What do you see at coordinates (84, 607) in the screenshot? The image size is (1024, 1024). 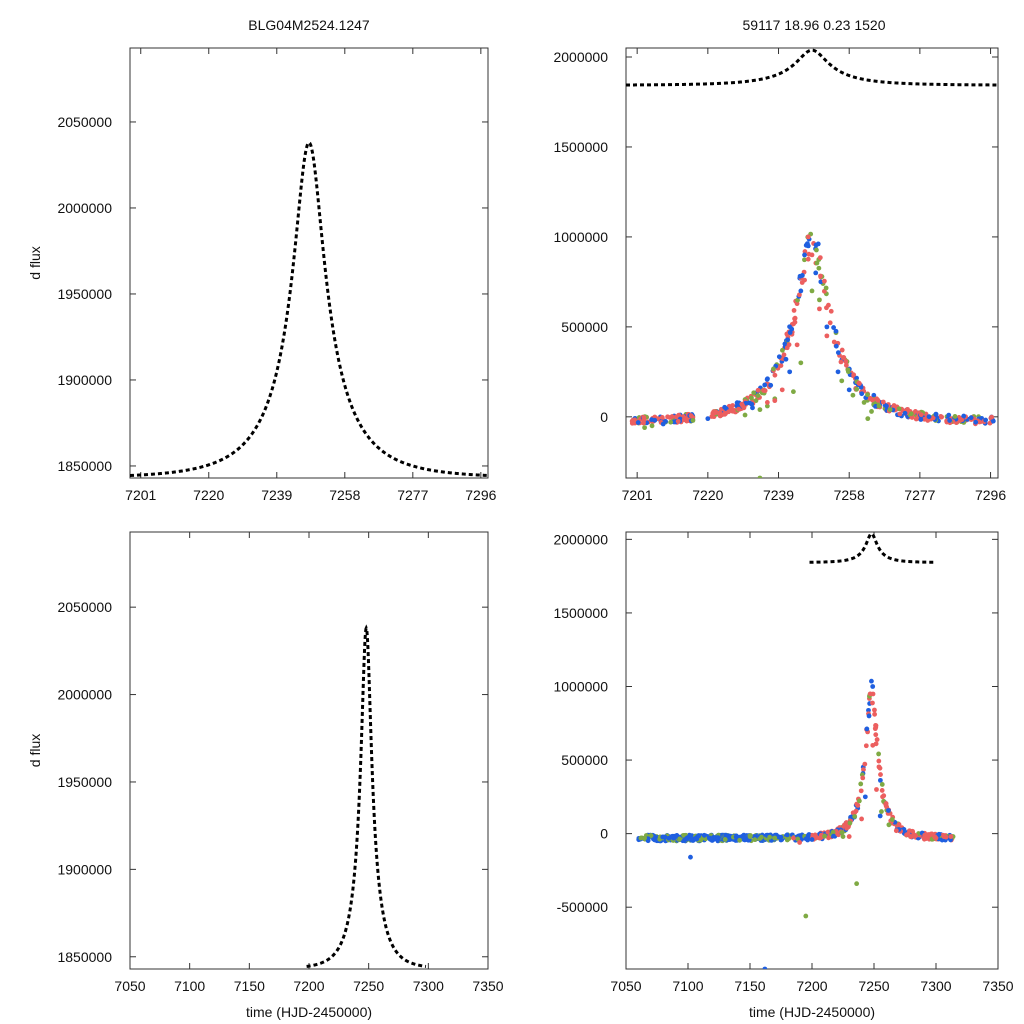 I see `y-tick-label: 2050000` at bounding box center [84, 607].